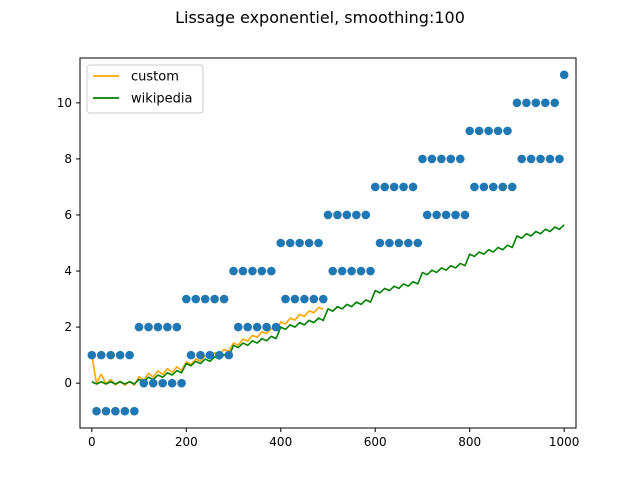  I want to click on x-tick-label: 400, so click(280, 442).